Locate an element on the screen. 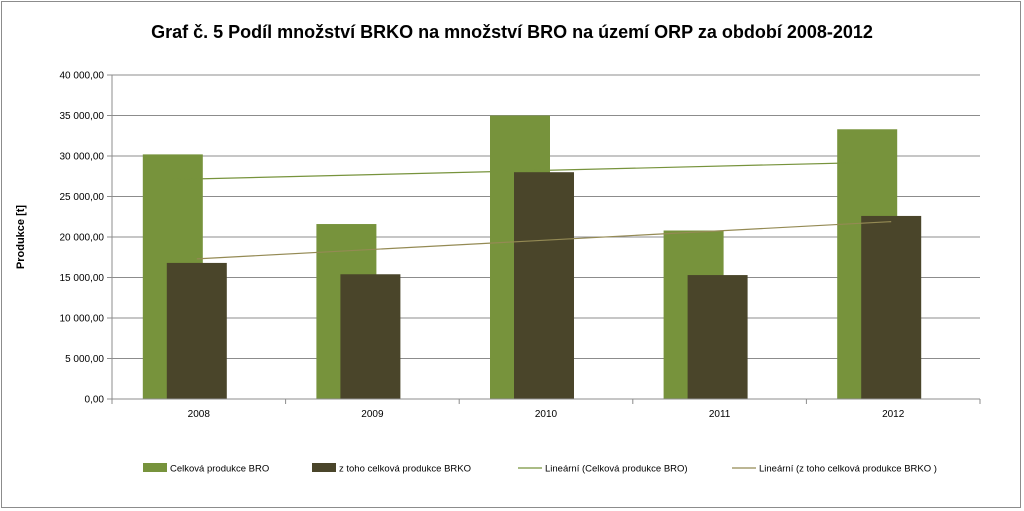 This screenshot has width=1024, height=511. x-tick-label: 2012 is located at coordinates (893, 414).